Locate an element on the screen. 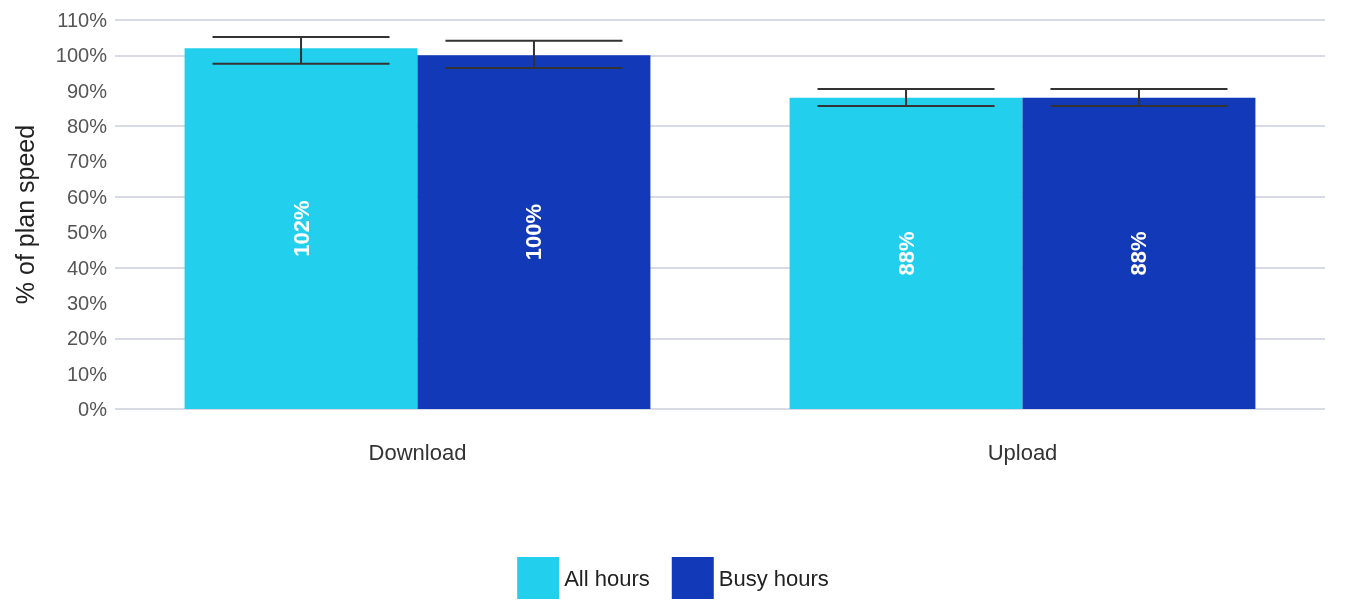 Image resolution: width=1346 pixels, height=606 pixels. legend-label: Busy hours is located at coordinates (773, 578).